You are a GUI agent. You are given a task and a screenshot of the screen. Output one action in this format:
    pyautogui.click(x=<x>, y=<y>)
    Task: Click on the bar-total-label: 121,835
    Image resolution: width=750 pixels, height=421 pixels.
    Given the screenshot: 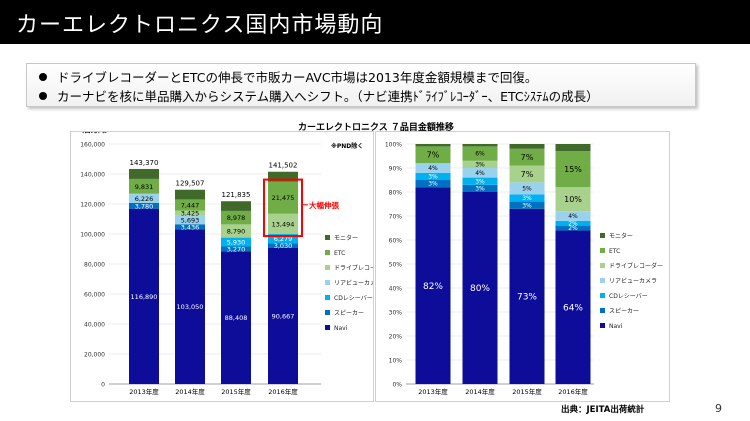 What is the action you would take?
    pyautogui.click(x=236, y=195)
    